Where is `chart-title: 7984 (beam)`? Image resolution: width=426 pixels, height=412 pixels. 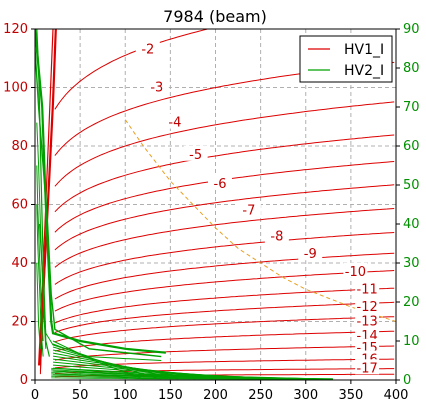
chart-title: 7984 (beam) is located at coordinates (215, 16).